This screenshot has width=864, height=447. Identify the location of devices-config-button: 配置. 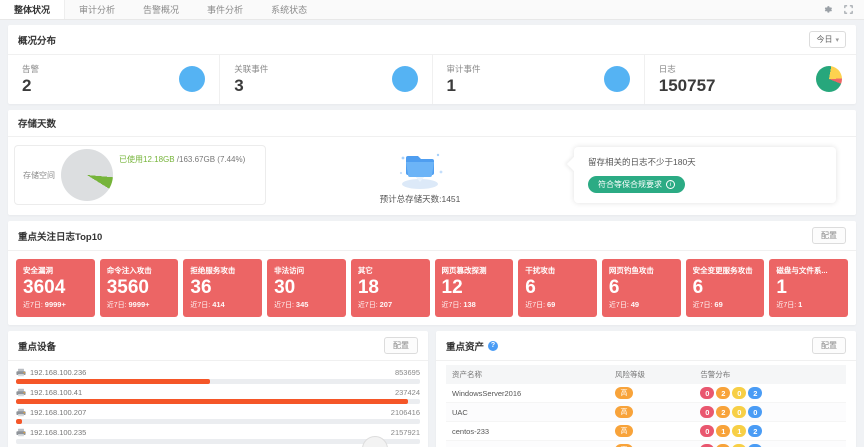
(401, 345).